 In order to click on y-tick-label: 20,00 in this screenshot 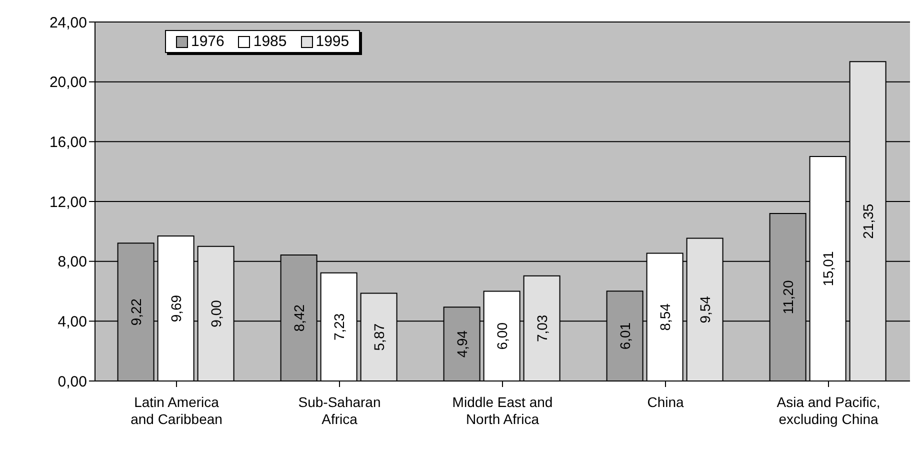, I will do `click(68, 83)`.